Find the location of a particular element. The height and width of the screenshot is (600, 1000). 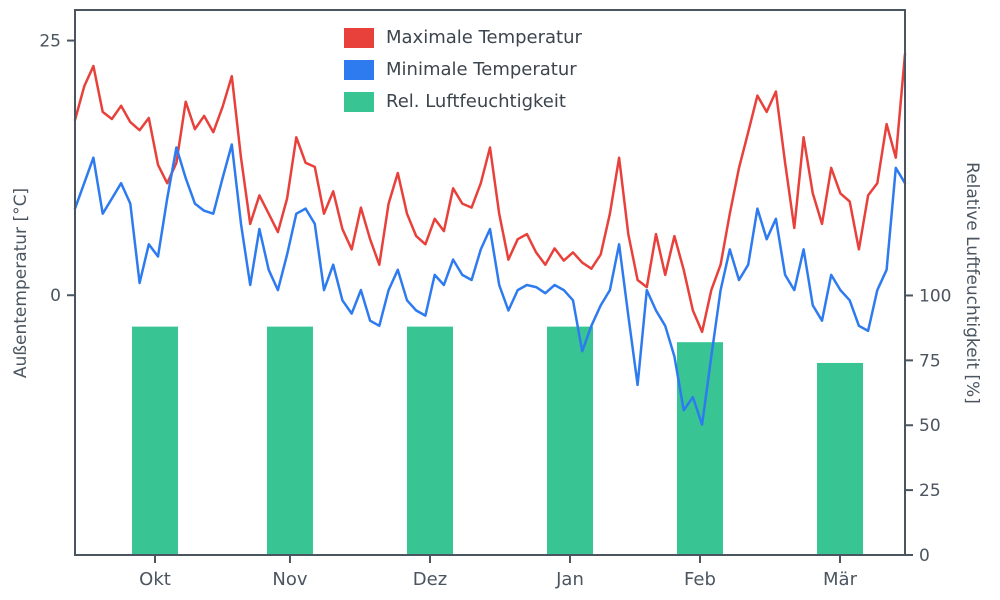

right-tick-label: 75 is located at coordinates (930, 361).